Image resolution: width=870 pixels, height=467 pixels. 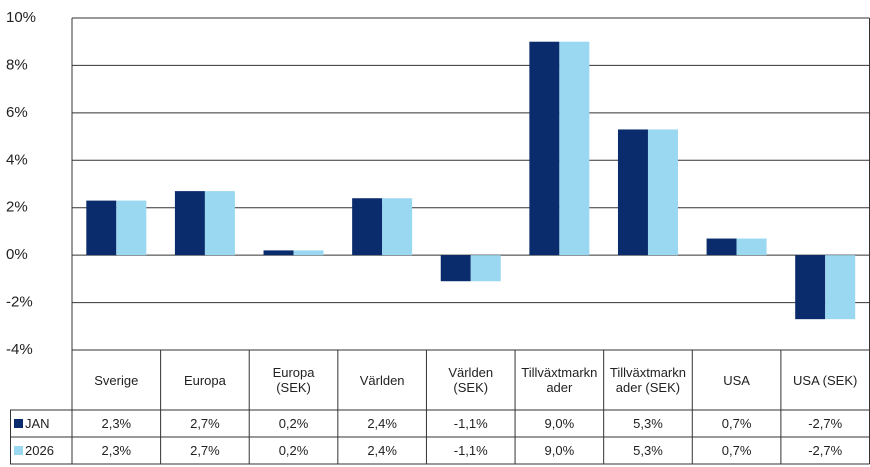 I want to click on legend-label: 2026, so click(x=39, y=450).